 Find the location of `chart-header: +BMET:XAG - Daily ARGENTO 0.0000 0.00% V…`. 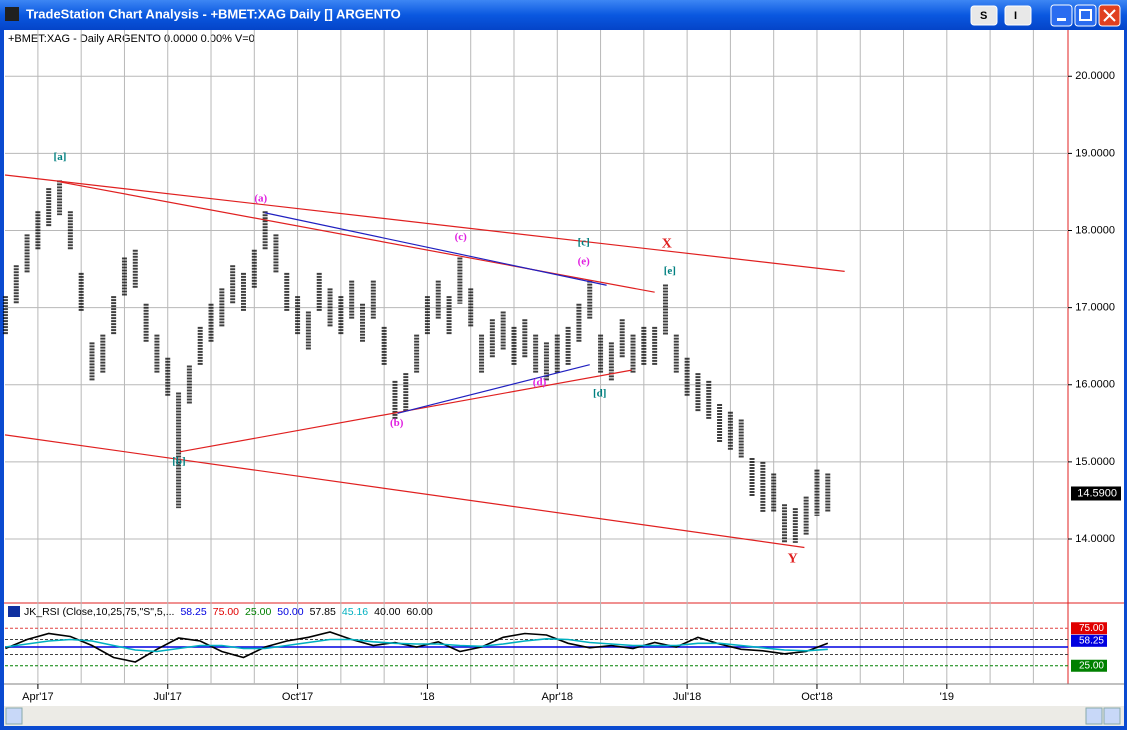

chart-header: +BMET:XAG - Daily ARGENTO 0.0000 0.00% V… is located at coordinates (131, 39).